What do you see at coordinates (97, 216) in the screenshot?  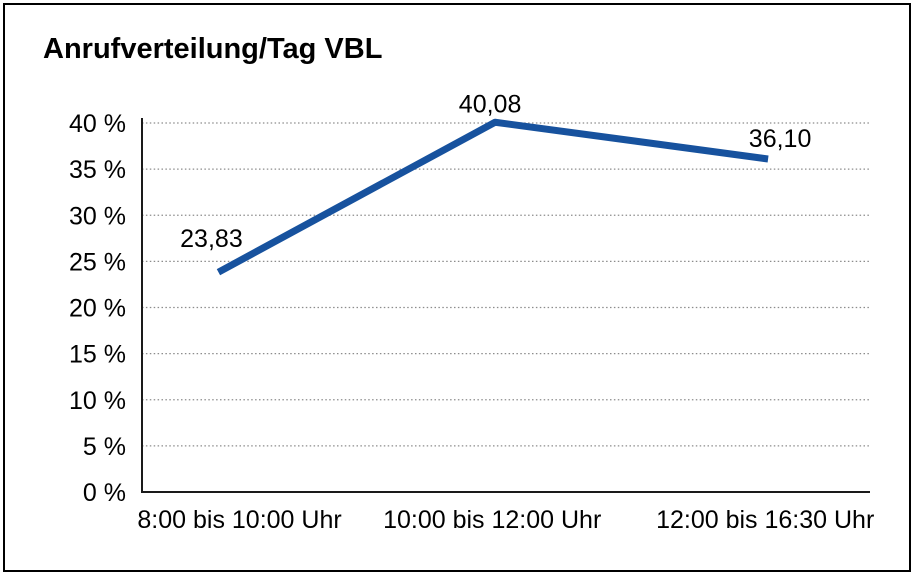 I see `y-tick-label: 30 %` at bounding box center [97, 216].